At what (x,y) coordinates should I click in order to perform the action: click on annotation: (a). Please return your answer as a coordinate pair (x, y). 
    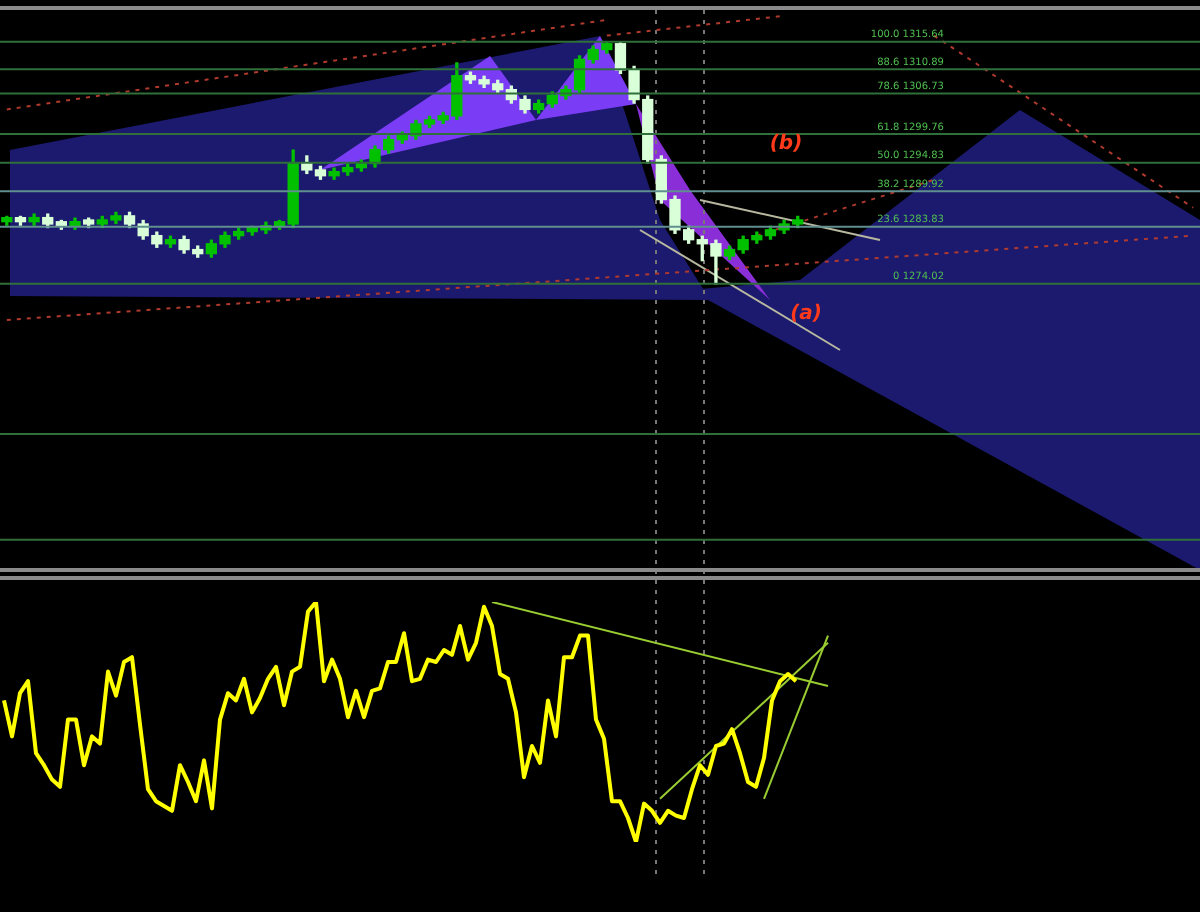
    Looking at the image, I should click on (806, 314).